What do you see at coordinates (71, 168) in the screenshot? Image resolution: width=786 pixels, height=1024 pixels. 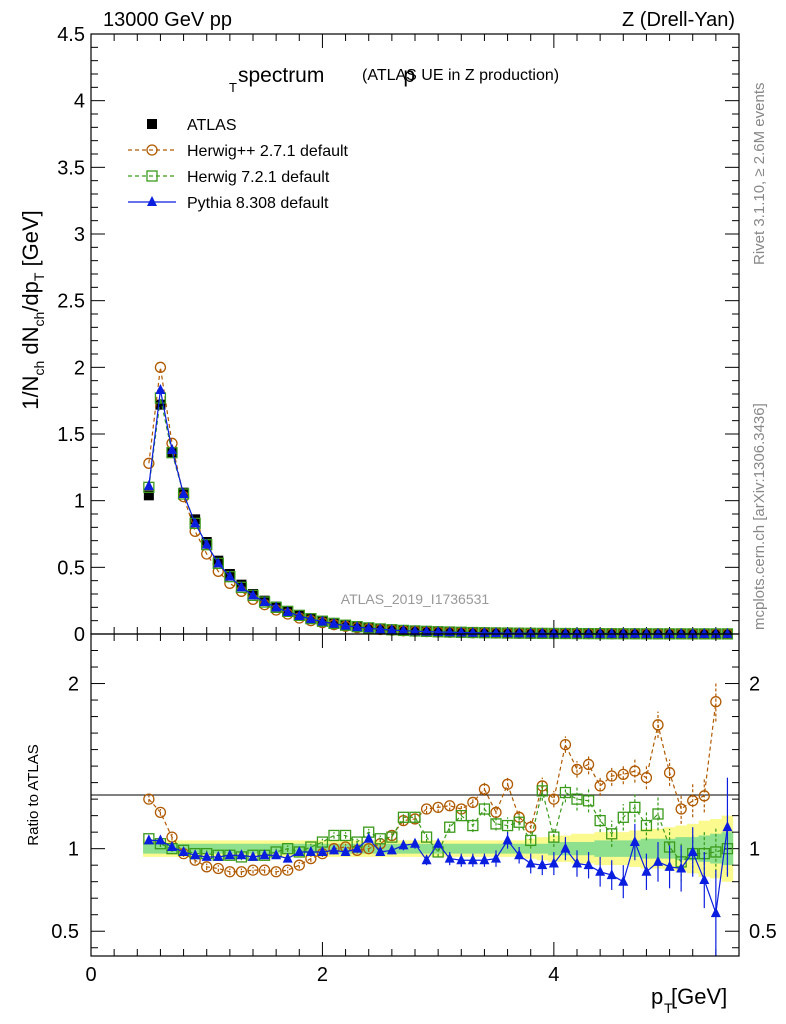 I see `upper-y-tick-label: 3.5` at bounding box center [71, 168].